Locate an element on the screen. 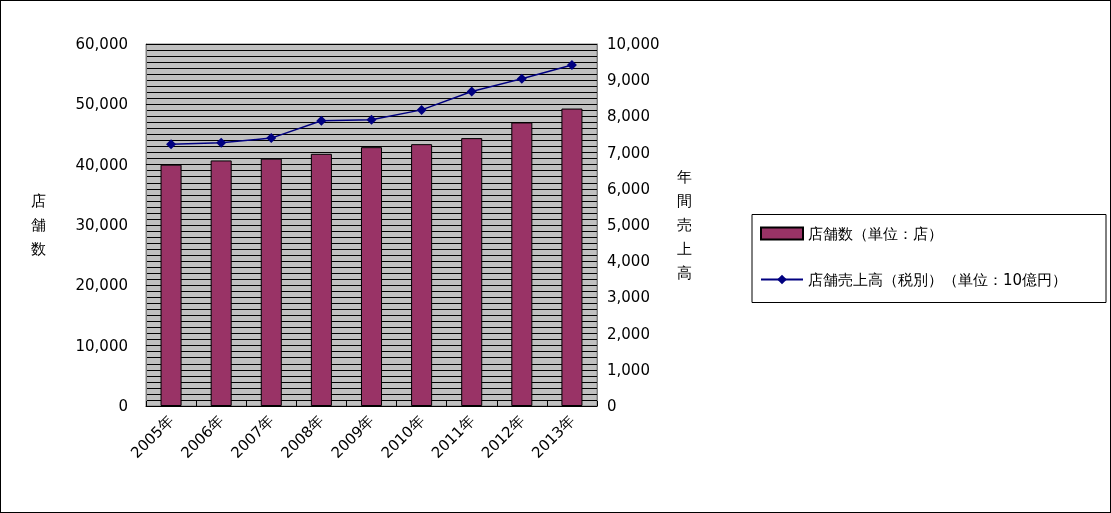 The image size is (1111, 513). y2-tick-label: 7,000 is located at coordinates (628, 152).